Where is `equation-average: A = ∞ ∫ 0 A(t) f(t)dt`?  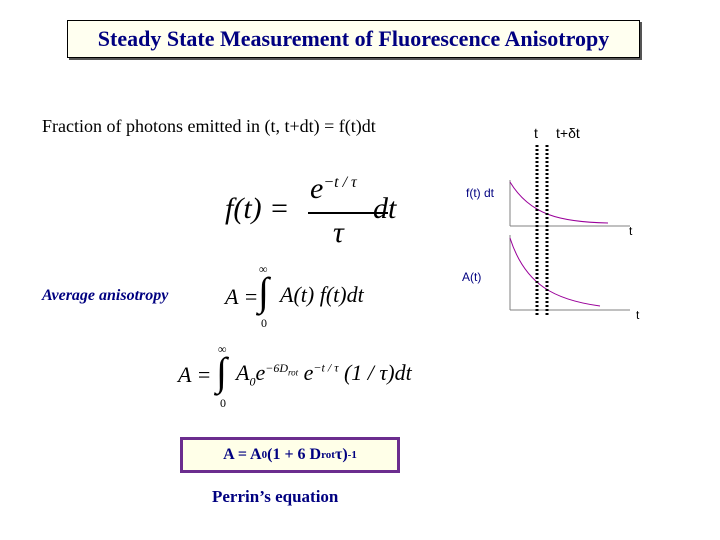 equation-average: A = ∞ ∫ 0 A(t) f(t)dt is located at coordinates (310, 297).